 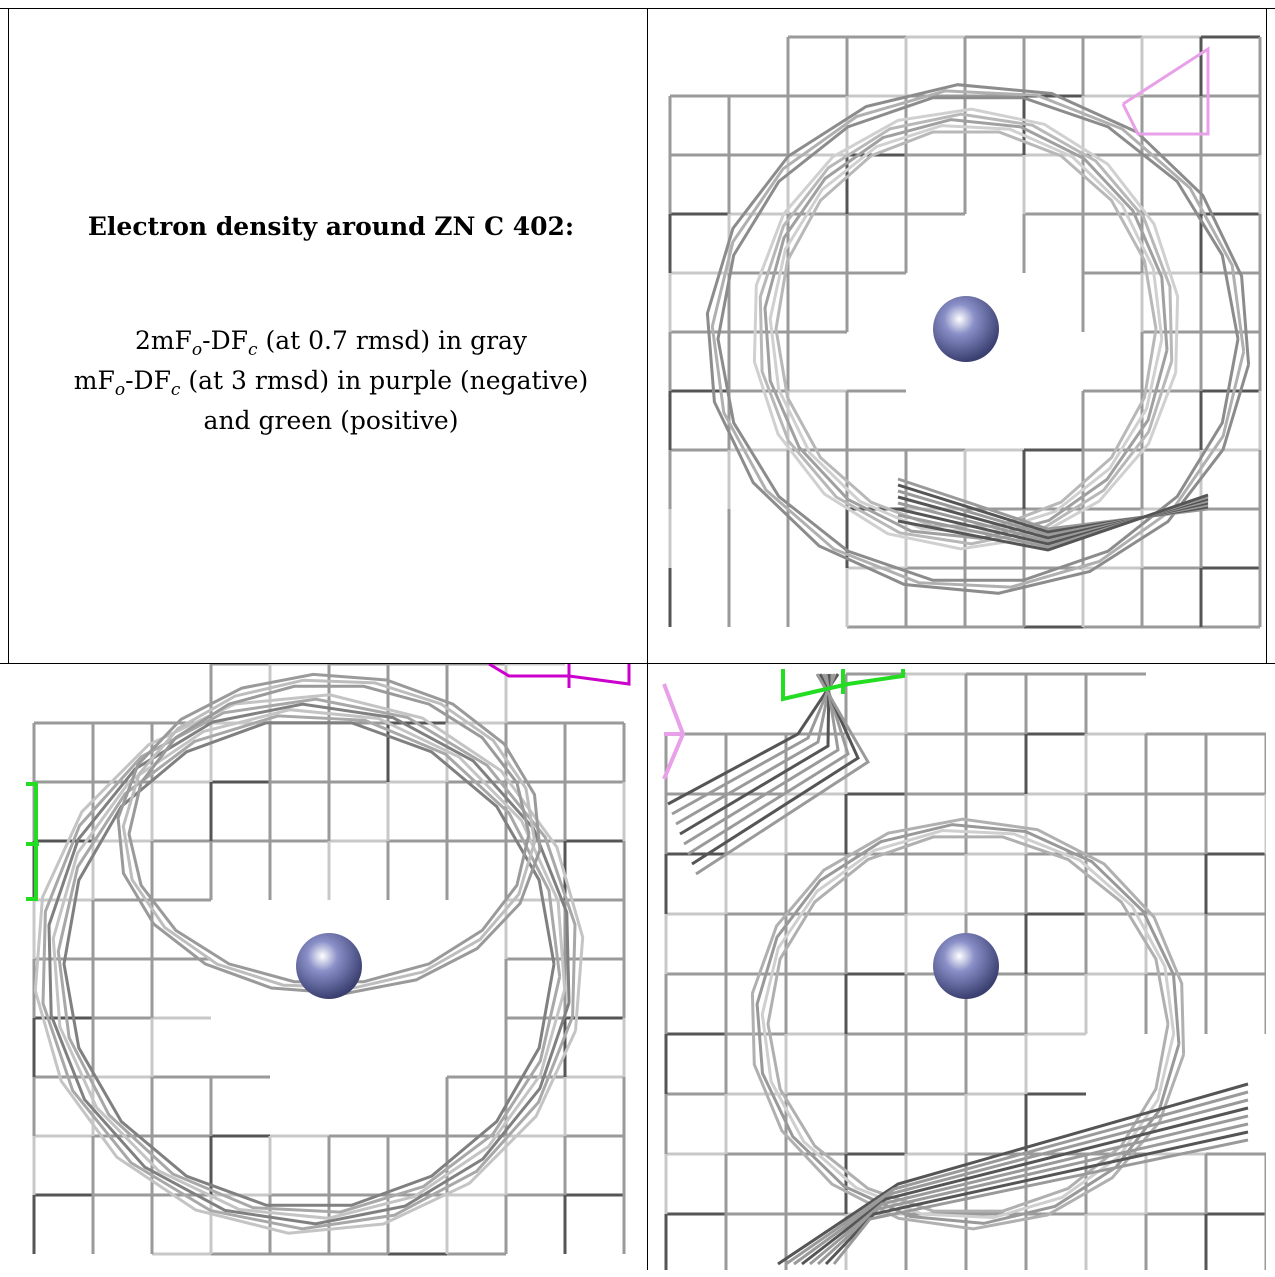 I want to click on caption-line-2fofc: 2mFo-DFc (at 0.7 rmsd) in gray, so click(x=331, y=343).